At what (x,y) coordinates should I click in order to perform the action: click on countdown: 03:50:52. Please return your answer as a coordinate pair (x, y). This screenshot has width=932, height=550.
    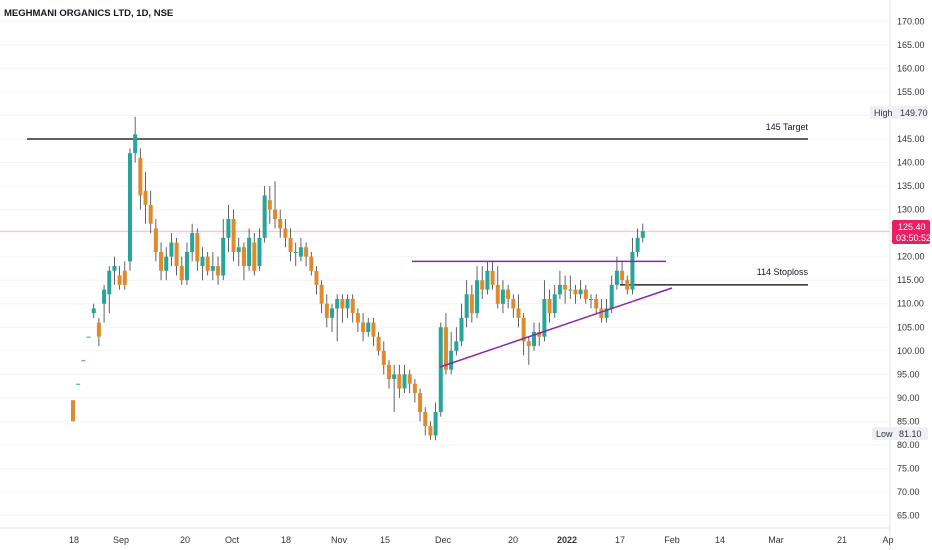
    Looking at the image, I should click on (913, 238).